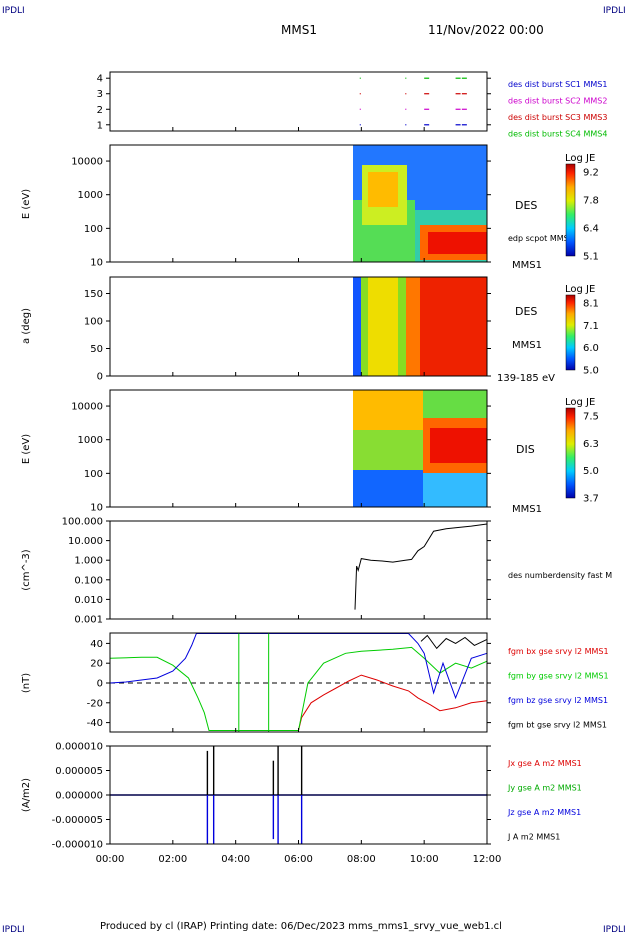 This screenshot has height=934, width=630. I want to click on des-energy-ylabel: E (eV), so click(26, 204).